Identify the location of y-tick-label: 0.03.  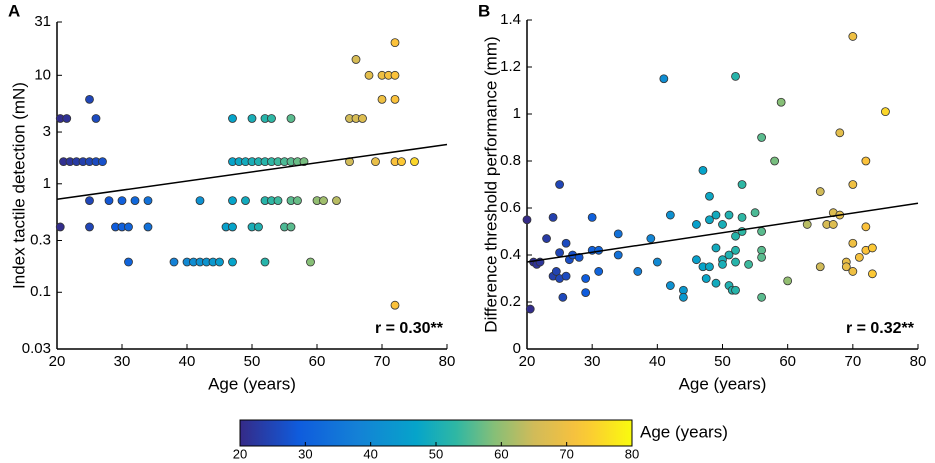
(36, 348).